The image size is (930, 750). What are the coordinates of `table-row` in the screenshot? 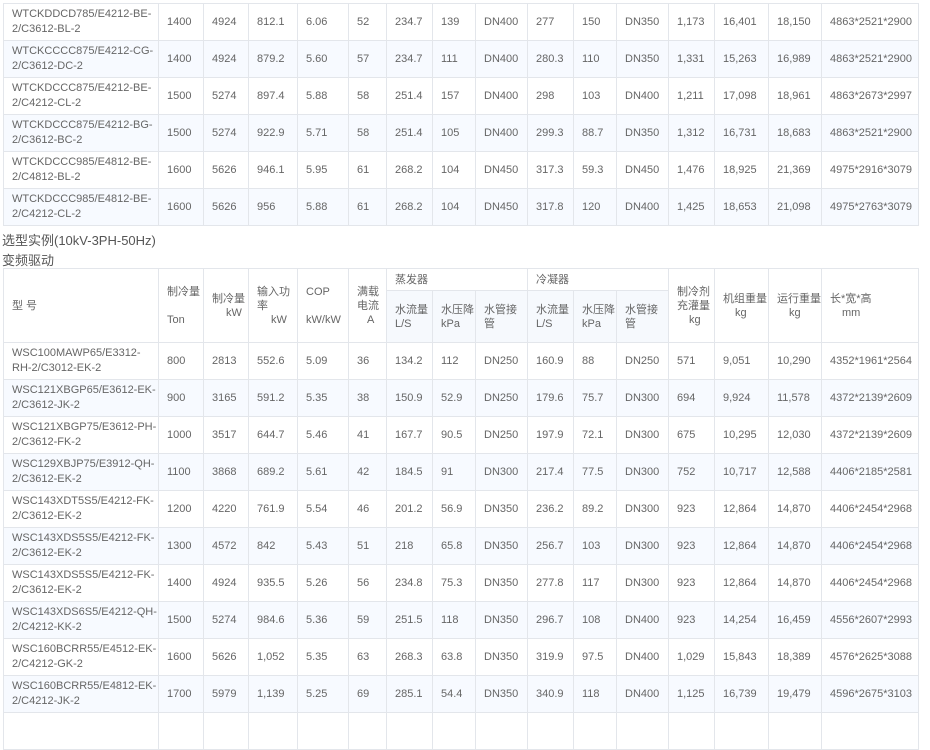 It's located at (461, 731).